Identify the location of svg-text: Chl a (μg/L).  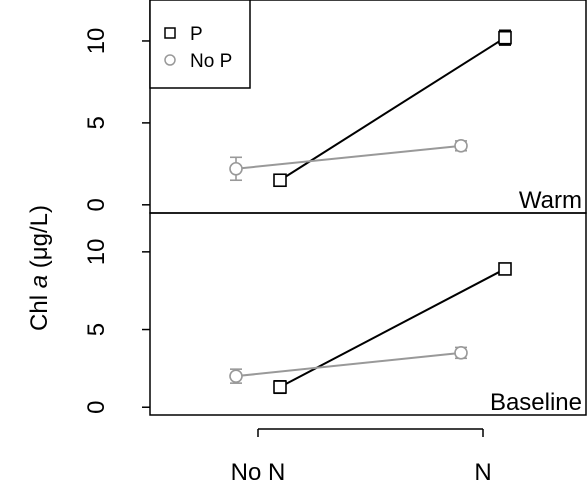
(39, 268).